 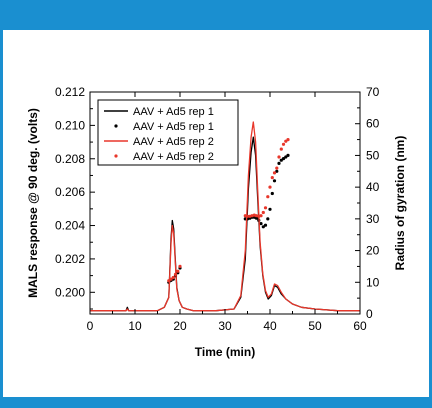 What do you see at coordinates (225, 352) in the screenshot?
I see `x-axis-label: Time (min)` at bounding box center [225, 352].